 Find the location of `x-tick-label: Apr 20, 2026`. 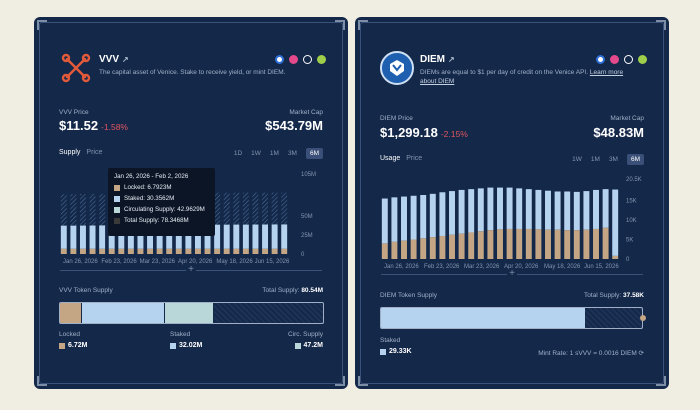

x-tick-label: Apr 20, 2026 is located at coordinates (521, 267).